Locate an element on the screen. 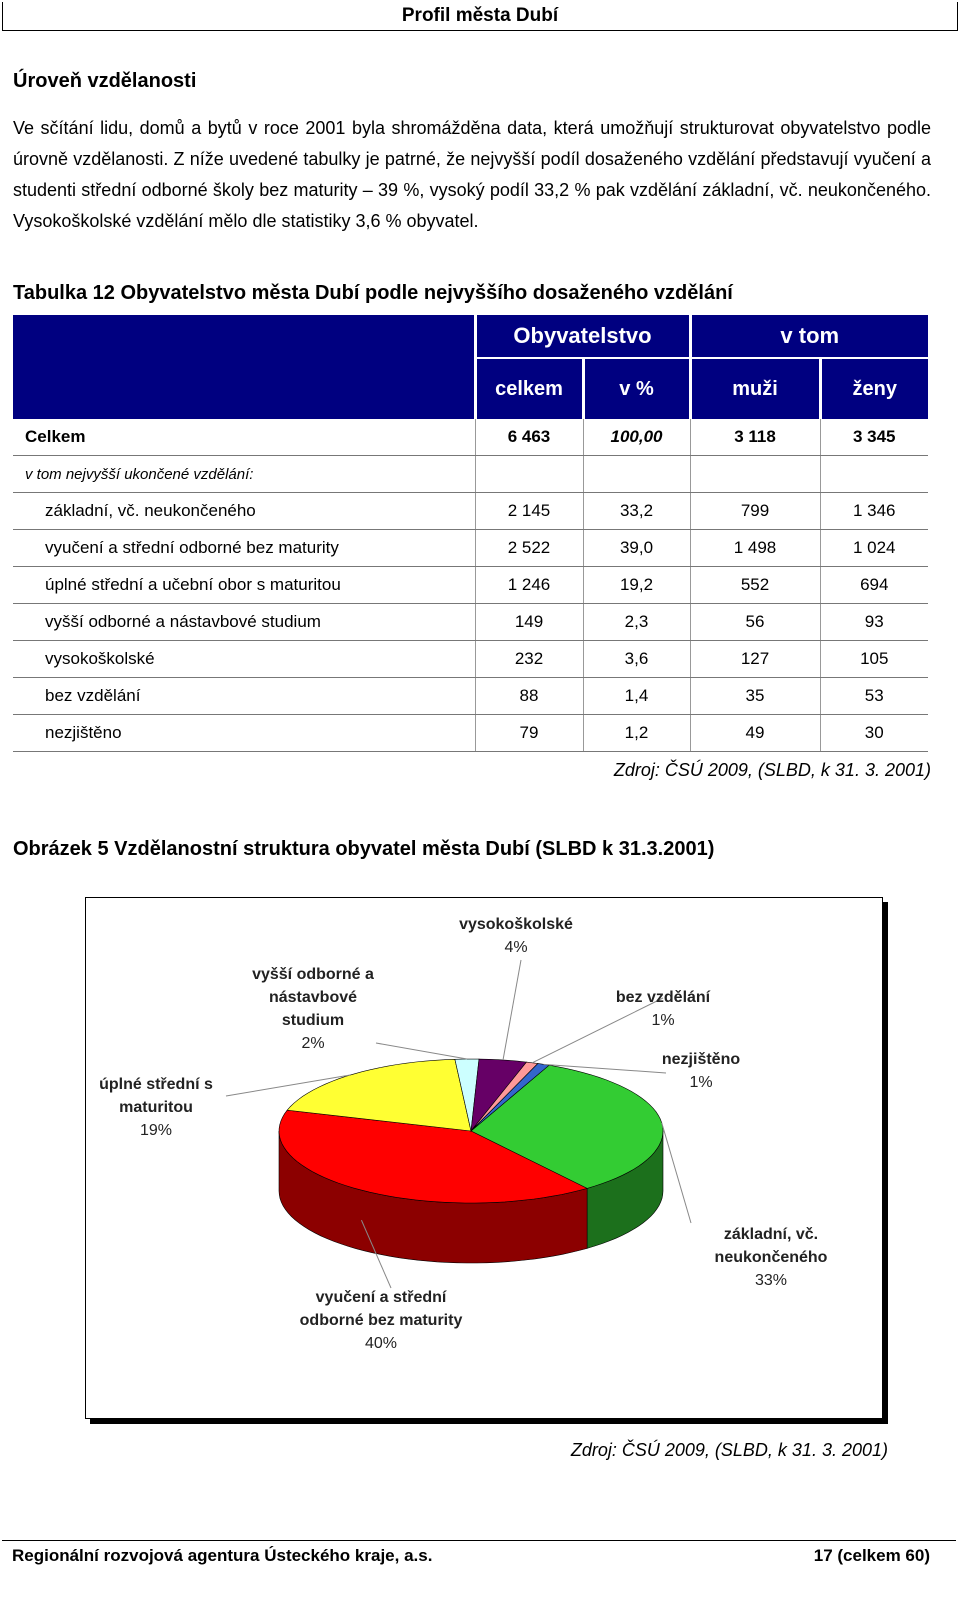 Image resolution: width=960 pixels, height=1603 pixels. pie-label-name: základní, vč. neukončeného is located at coordinates (771, 1246).